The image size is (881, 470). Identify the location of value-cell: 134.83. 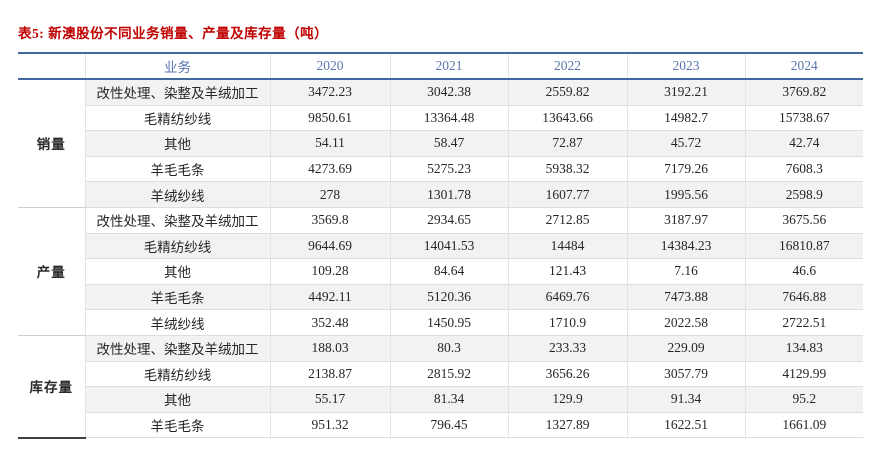
(803, 348).